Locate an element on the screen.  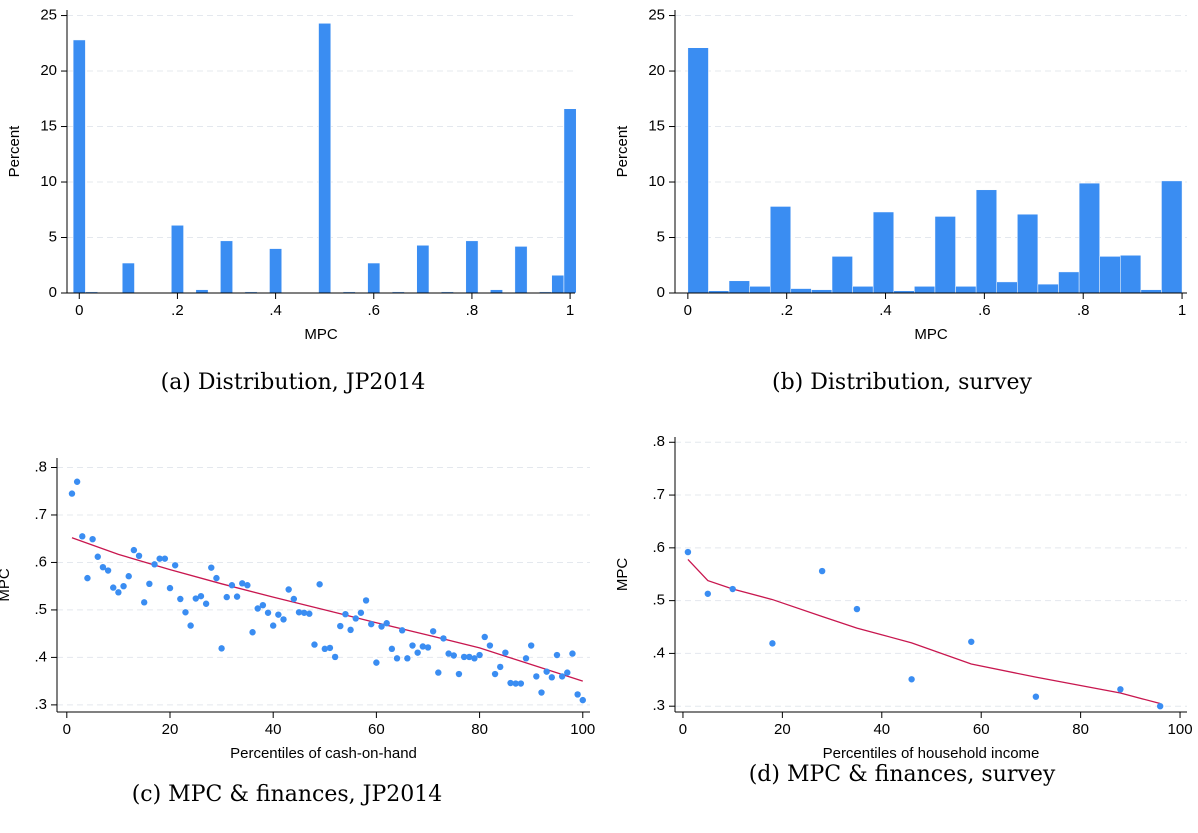
x-tick-label: .8 is located at coordinates (1083, 310).